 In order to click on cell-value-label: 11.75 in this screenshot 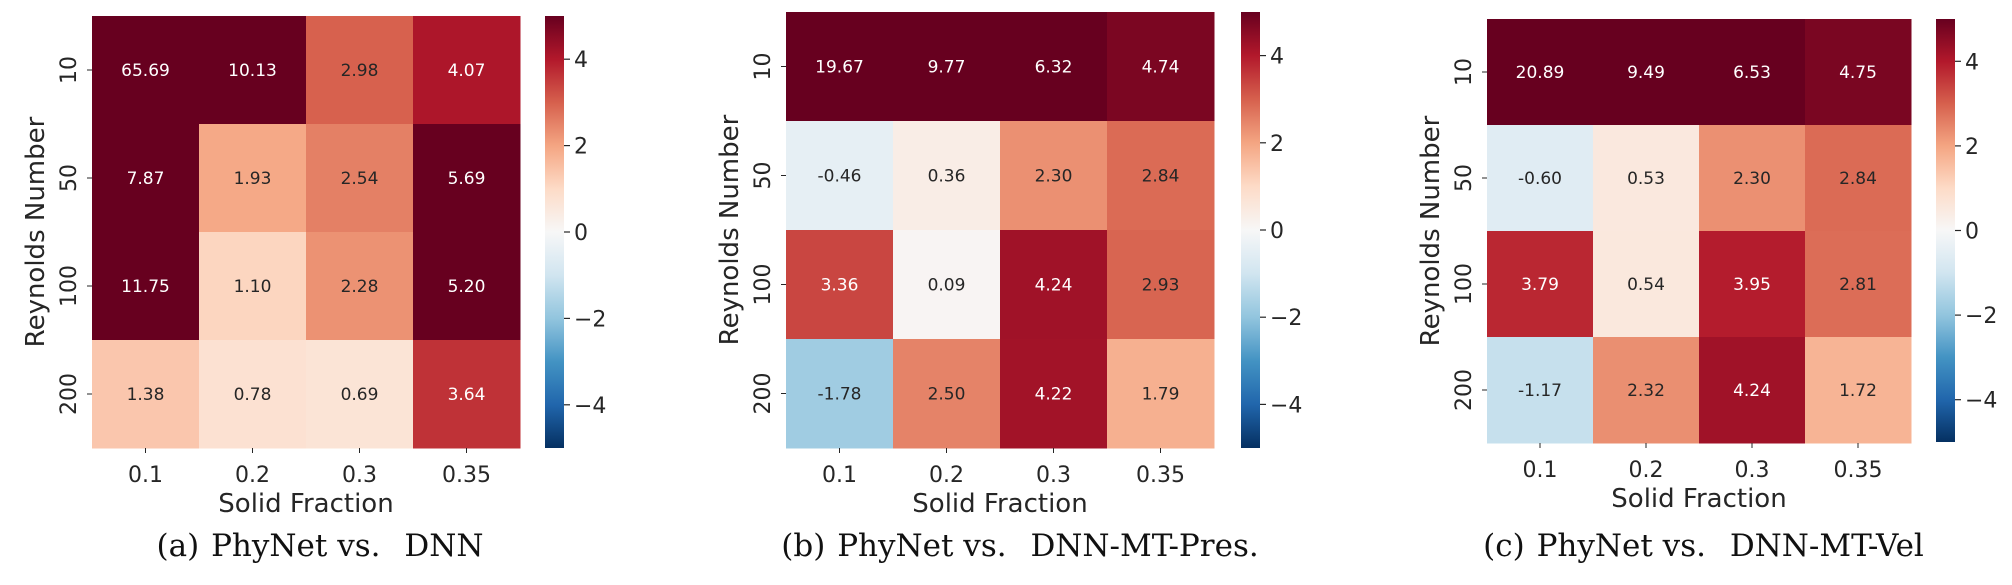, I will do `click(145, 287)`.